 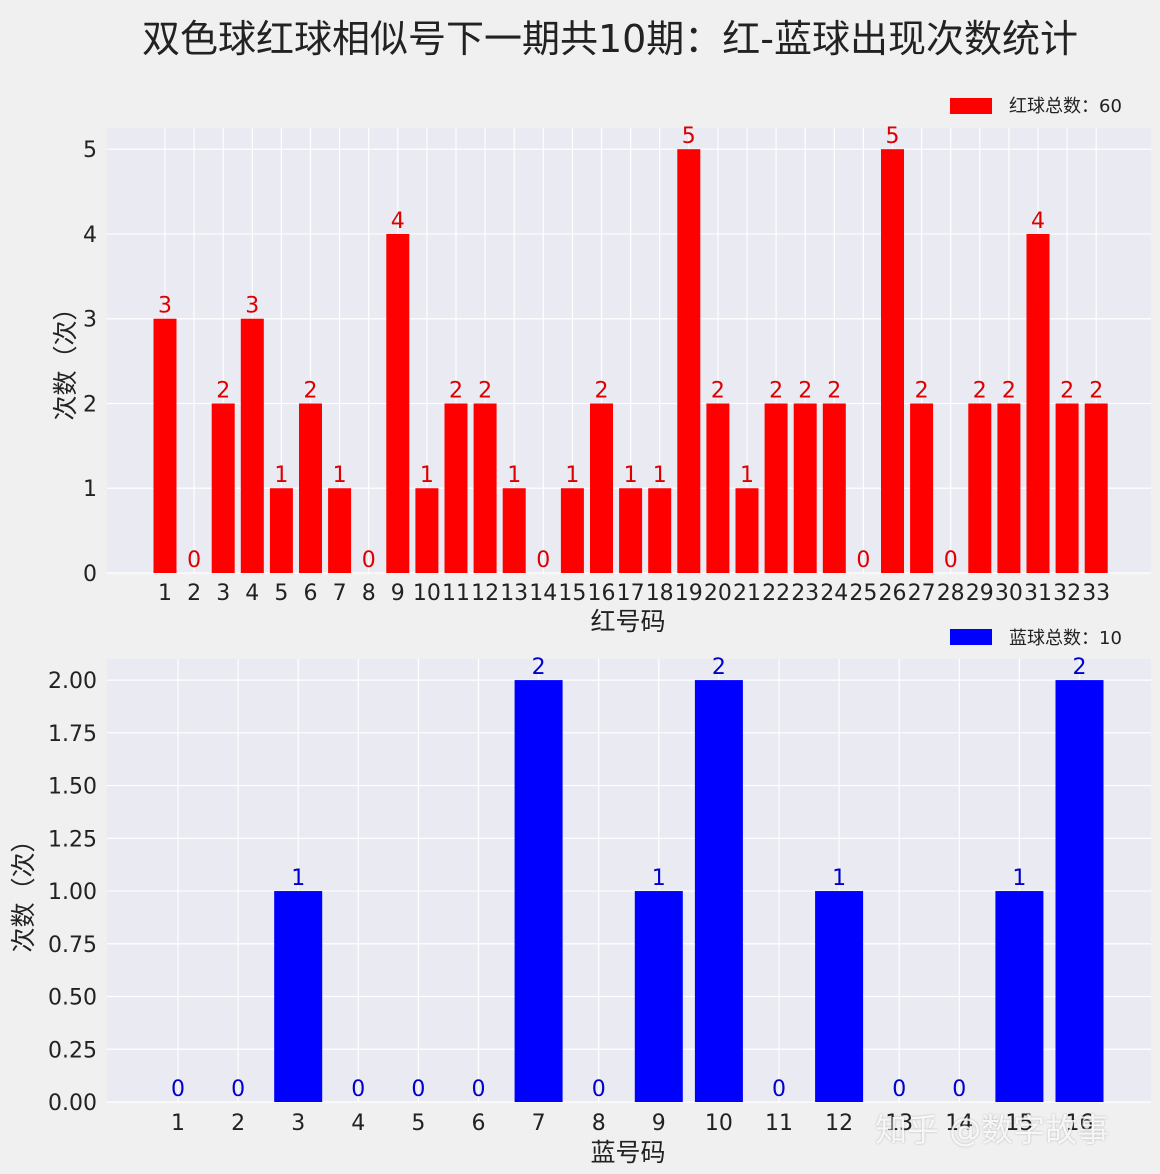 I want to click on red-value-label-11: 2, so click(x=456, y=390).